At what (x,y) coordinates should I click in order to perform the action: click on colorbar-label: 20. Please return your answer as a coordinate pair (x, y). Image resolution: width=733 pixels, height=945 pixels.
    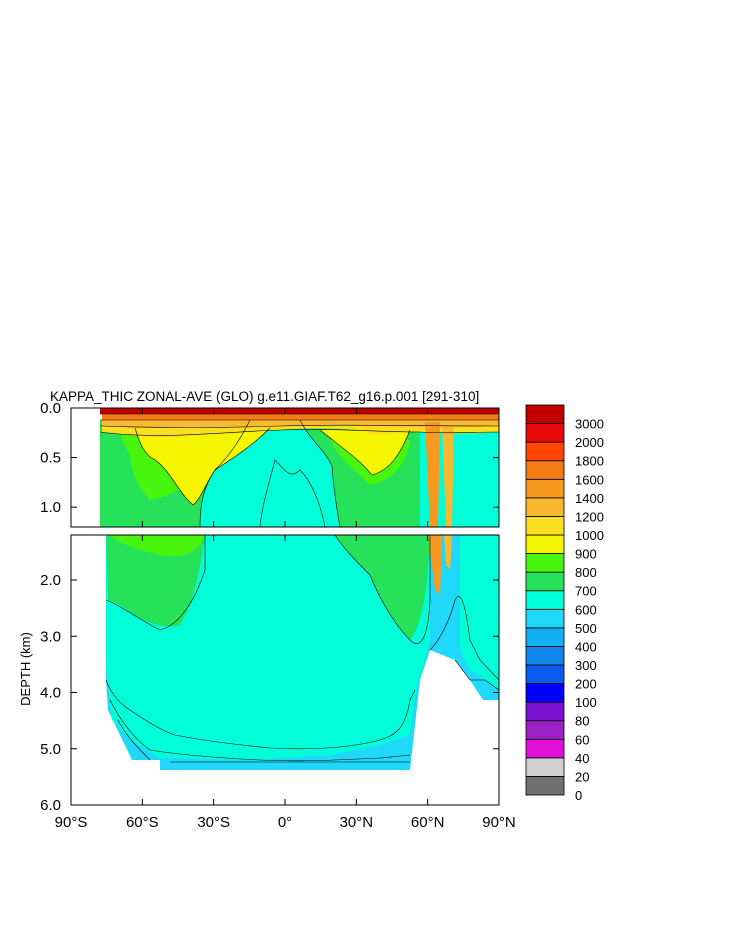
    Looking at the image, I should click on (582, 776).